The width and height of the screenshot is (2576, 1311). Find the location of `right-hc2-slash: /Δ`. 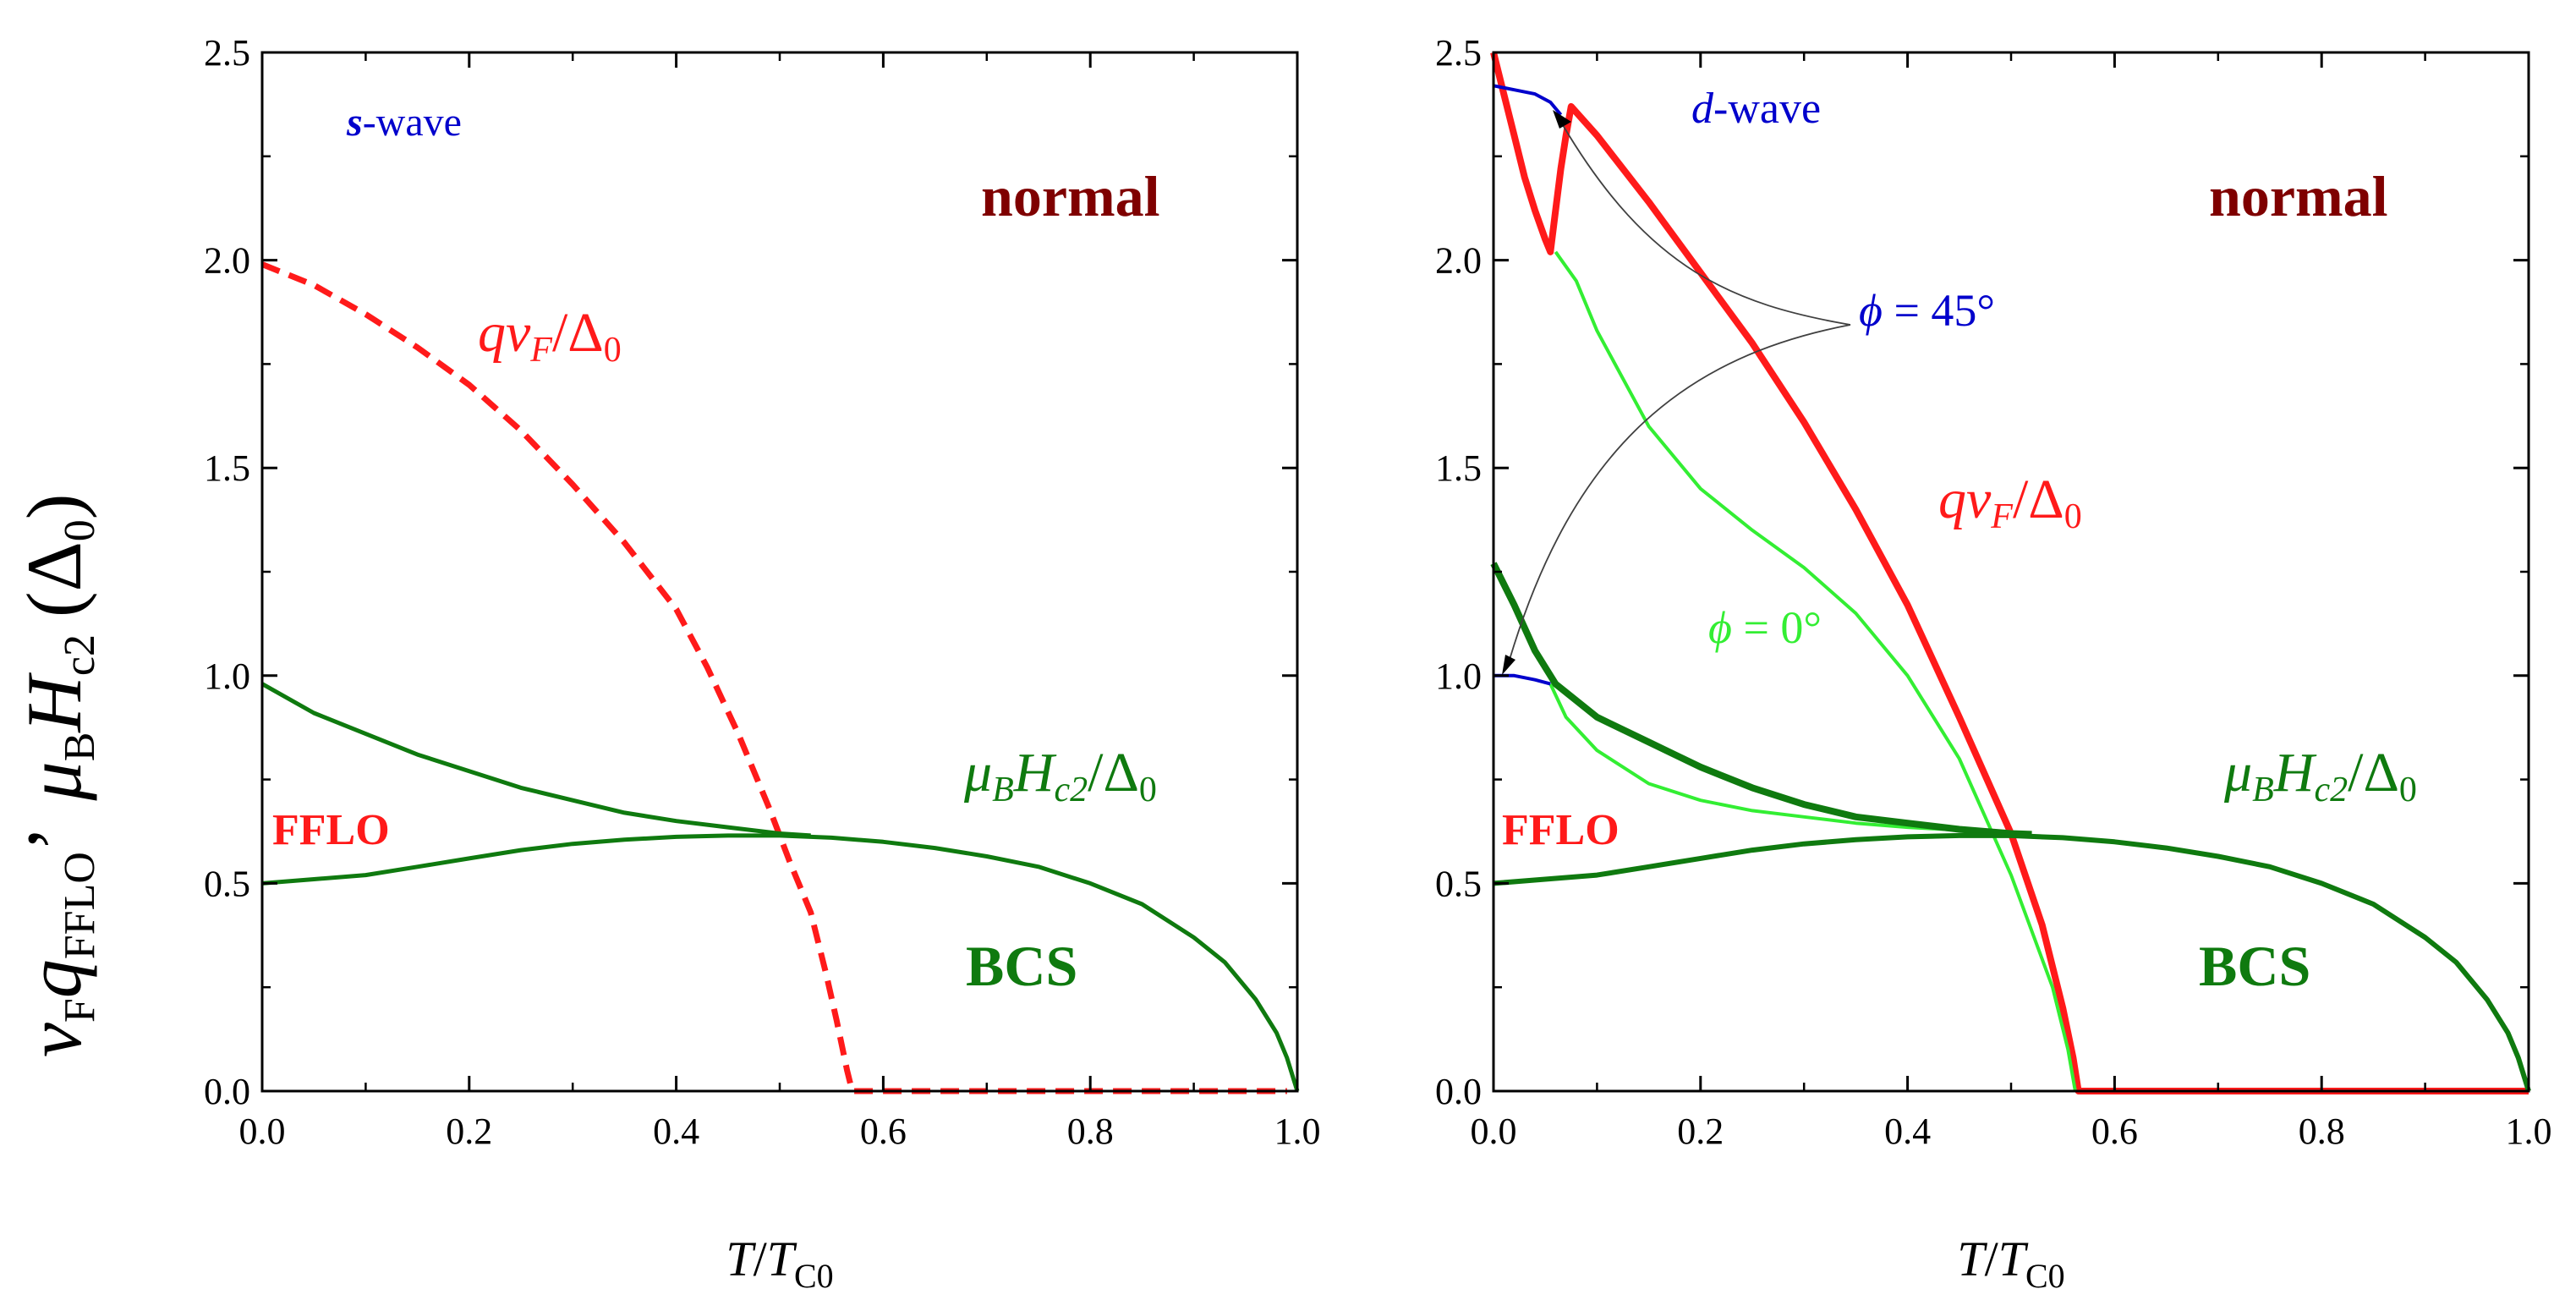

right-hc2-slash: /Δ is located at coordinates (2373, 773).